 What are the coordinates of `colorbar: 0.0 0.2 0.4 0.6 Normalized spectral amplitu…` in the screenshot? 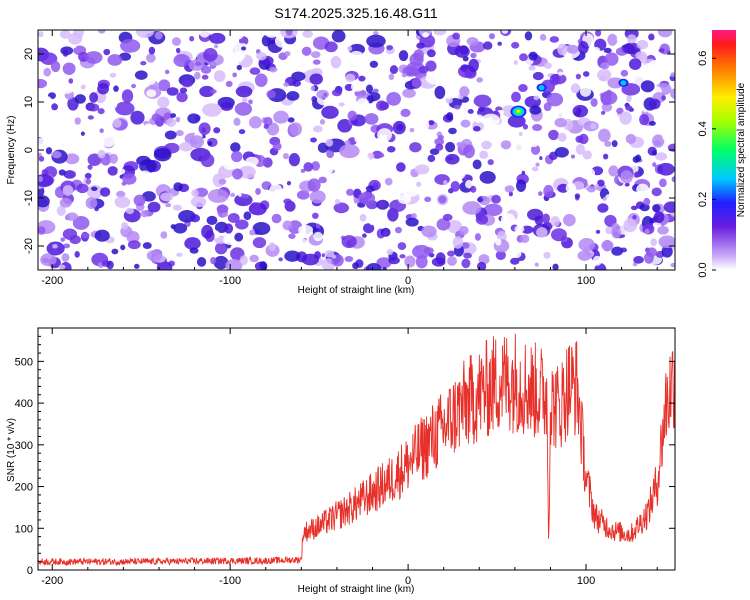 It's located at (722, 154).